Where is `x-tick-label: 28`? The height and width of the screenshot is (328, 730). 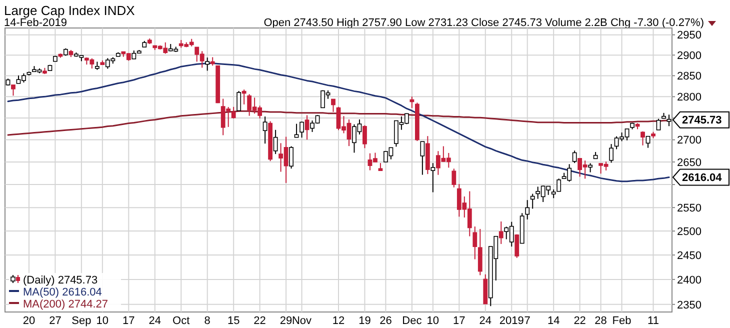
x-tick-label: 28 is located at coordinates (600, 321).